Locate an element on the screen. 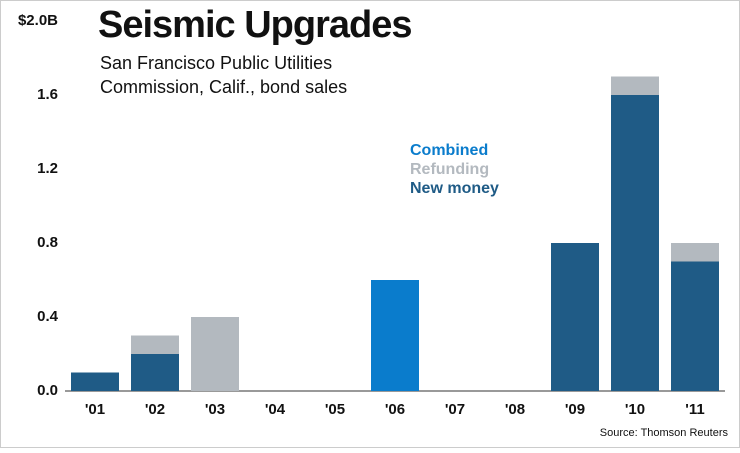  x-tick-label: '04 is located at coordinates (275, 409).